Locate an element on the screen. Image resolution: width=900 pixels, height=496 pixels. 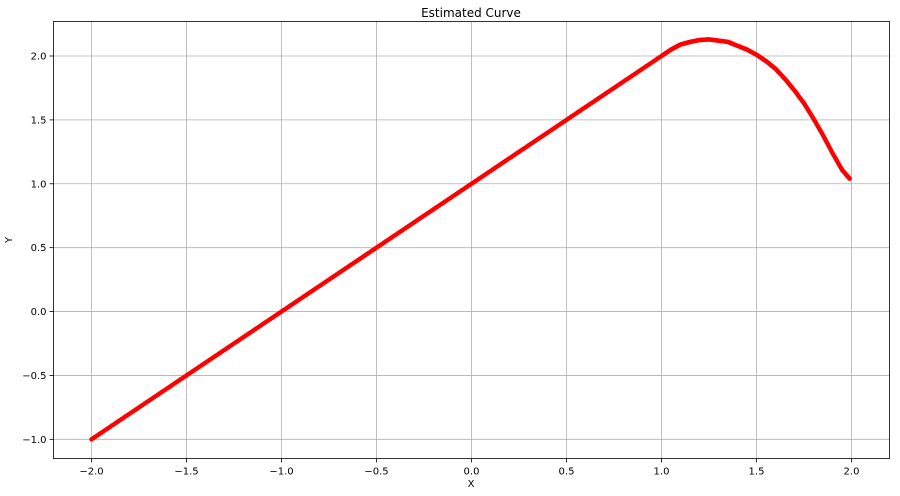
x-tick-label: 0.5 is located at coordinates (567, 472).